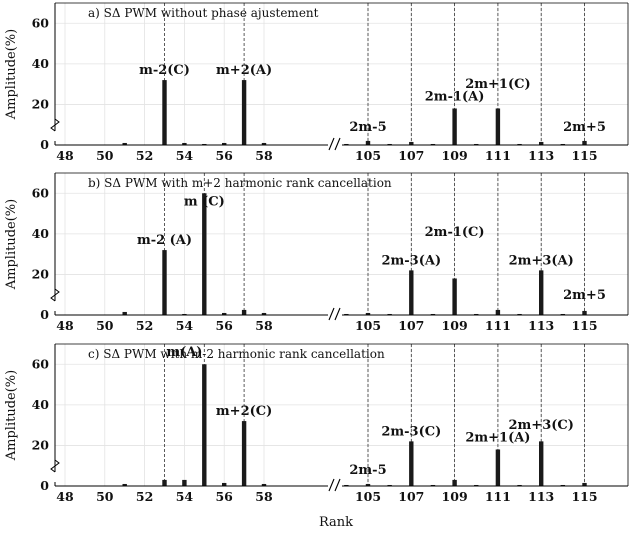  Describe the element at coordinates (184, 352) in the screenshot. I see `bar-annotation: m(A)` at that location.